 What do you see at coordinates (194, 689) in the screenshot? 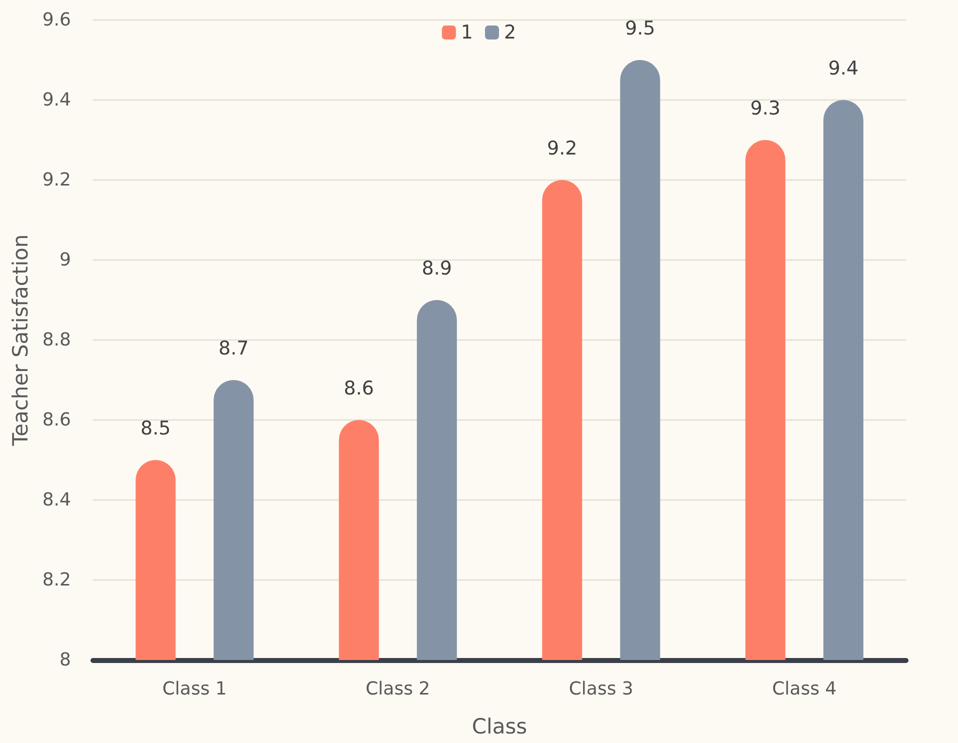
I see `x-tick-label: Class 1` at bounding box center [194, 689].